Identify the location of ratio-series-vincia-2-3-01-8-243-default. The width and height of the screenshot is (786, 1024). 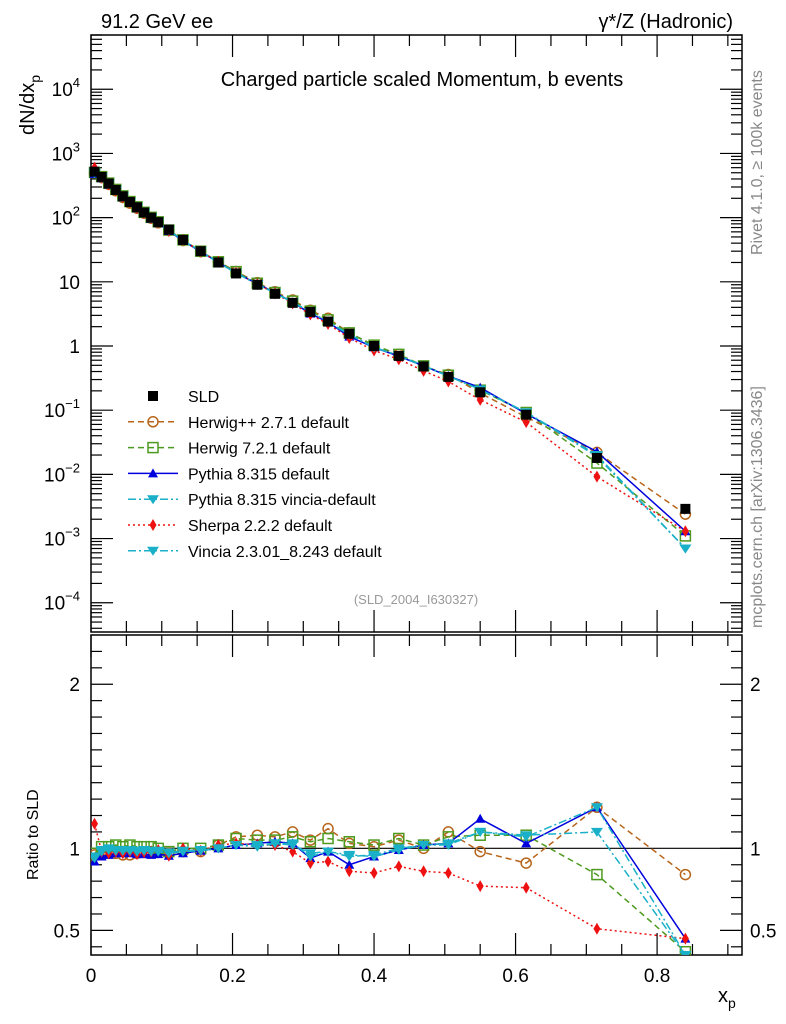
(391, 879).